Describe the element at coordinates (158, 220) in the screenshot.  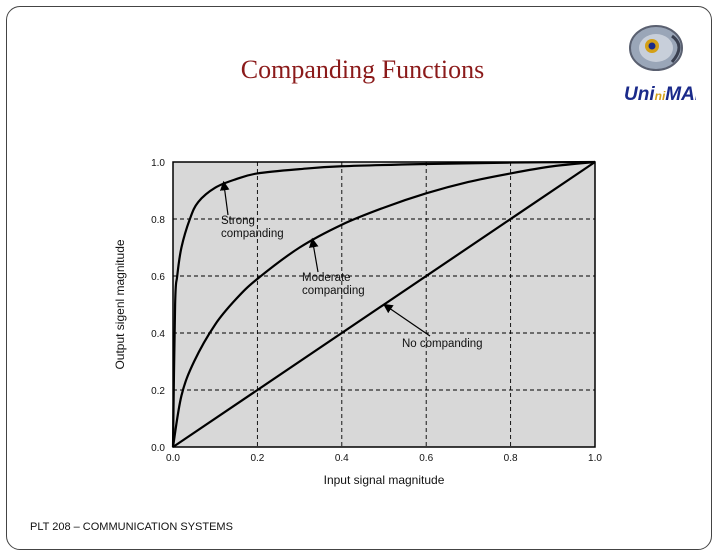
I see `y-tick-label: 0.8` at that location.